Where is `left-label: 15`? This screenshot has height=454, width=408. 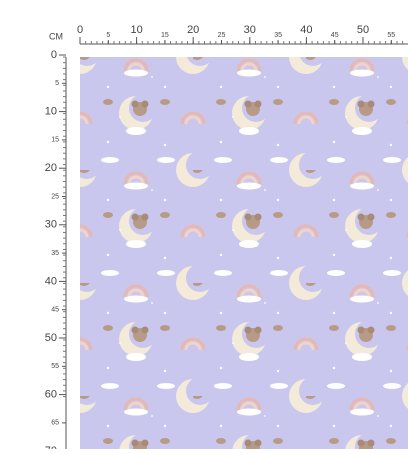
left-label: 15 is located at coordinates (55, 140).